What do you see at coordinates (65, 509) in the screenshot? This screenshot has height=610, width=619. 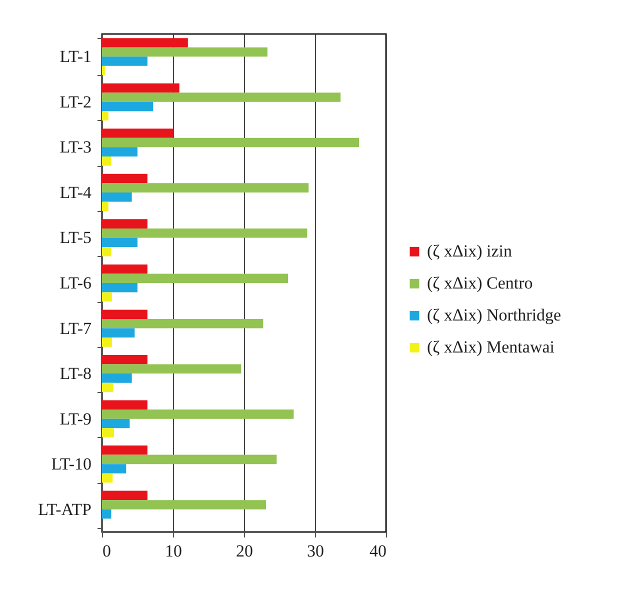 I see `y-tick-label: LT-ATP` at bounding box center [65, 509].